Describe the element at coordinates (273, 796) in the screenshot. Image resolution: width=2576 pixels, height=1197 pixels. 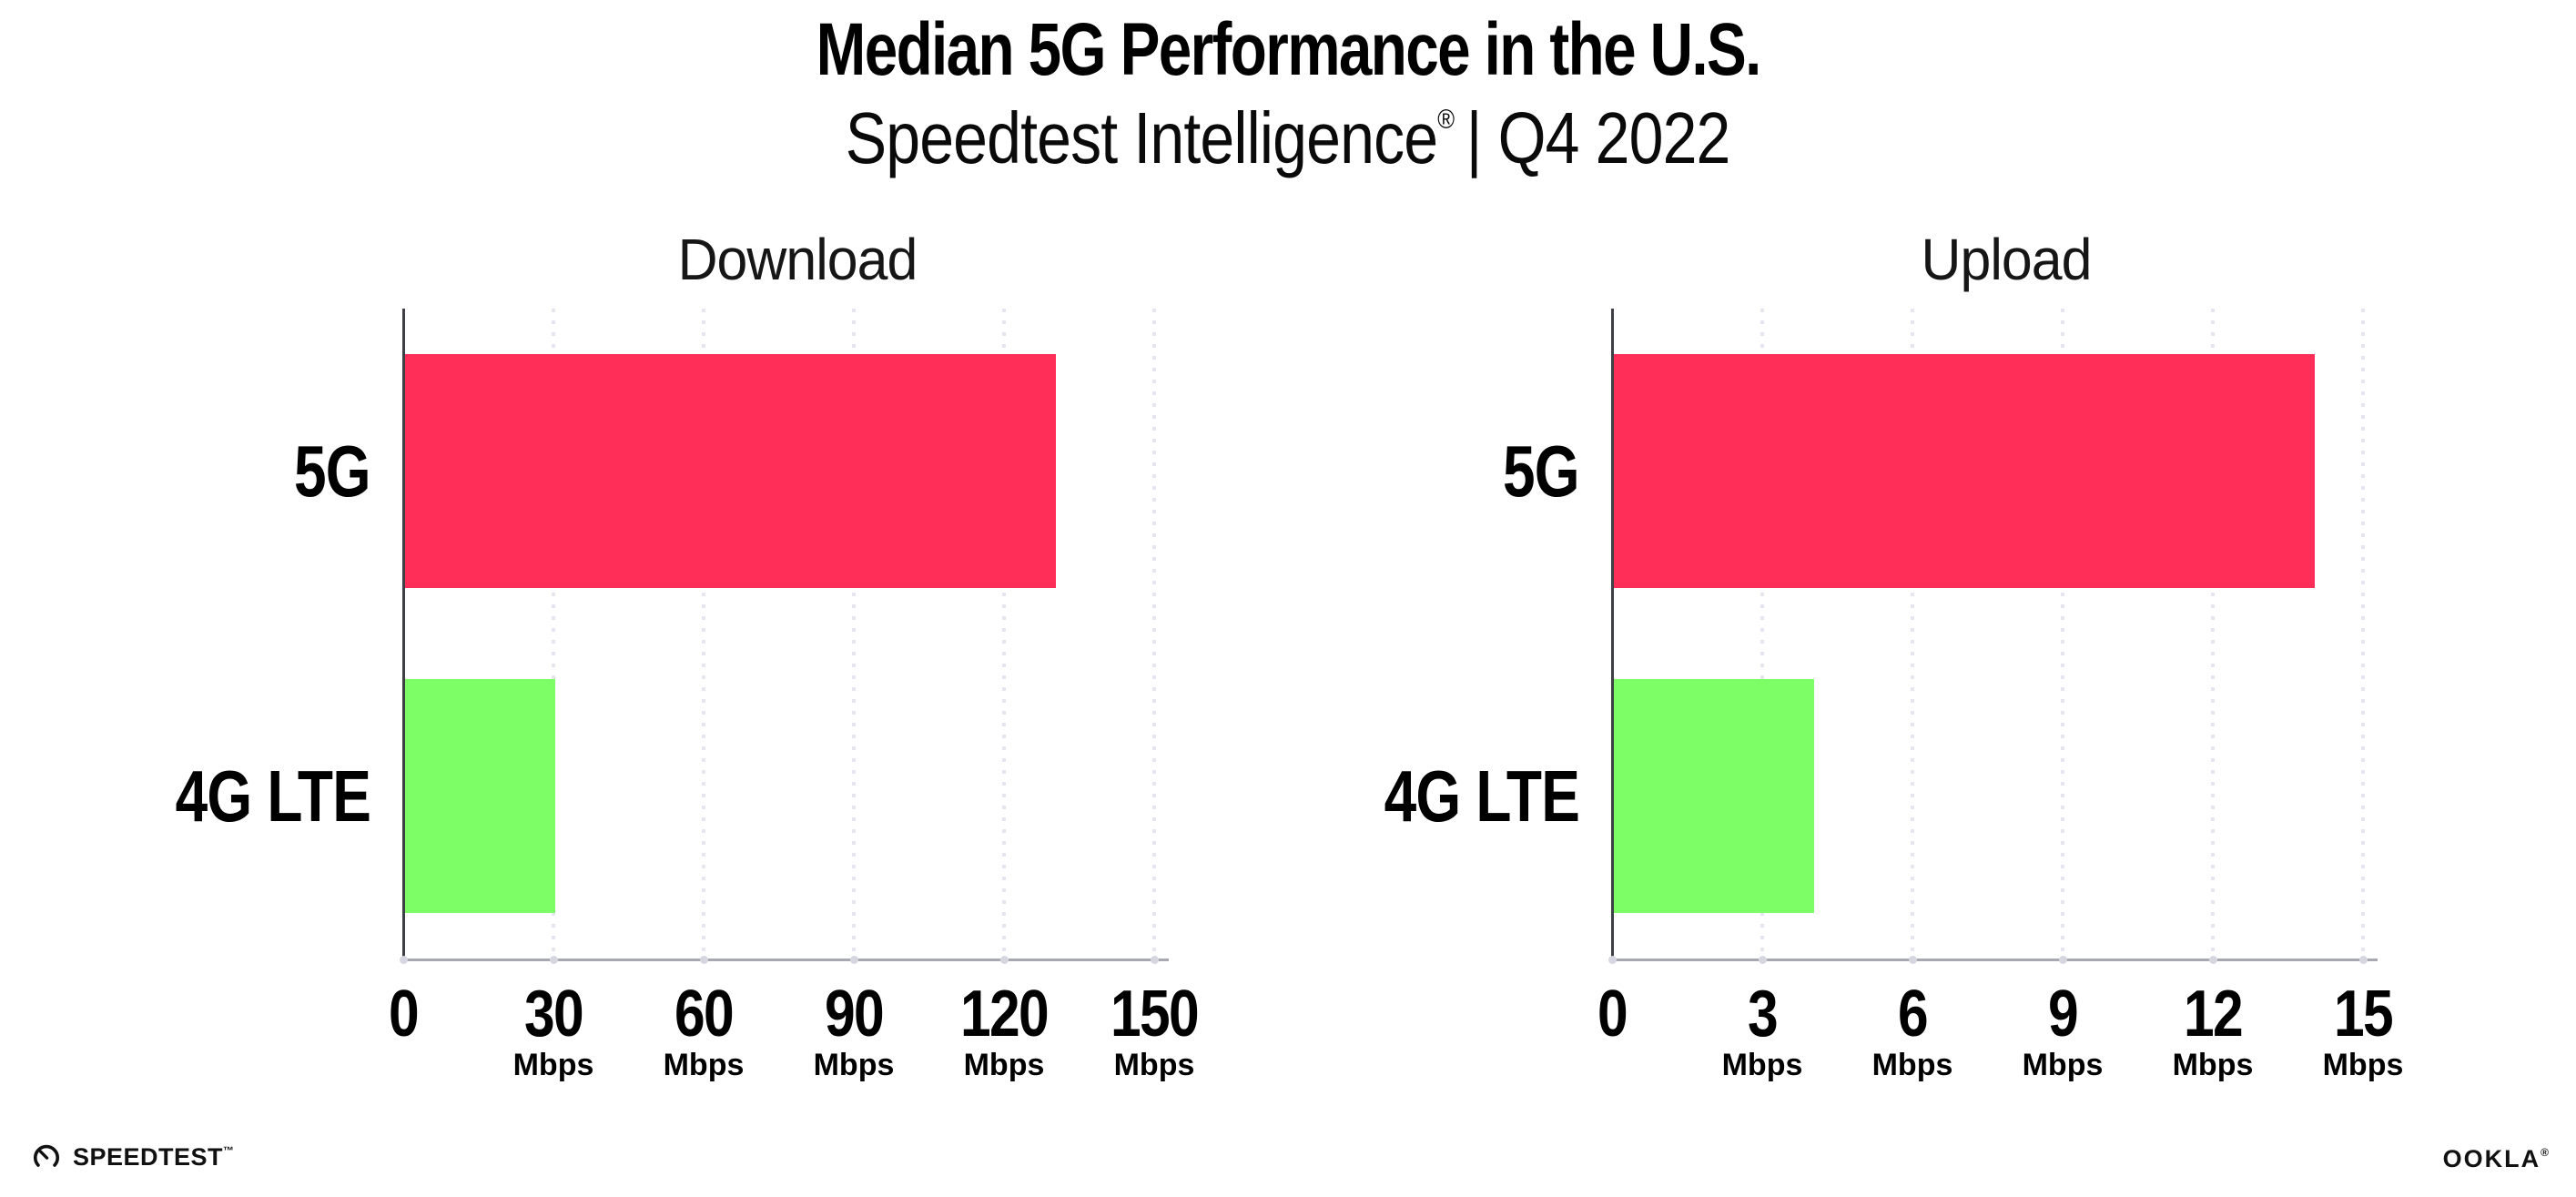
I see `category-label-4g-lte-download: 4G LTE` at that location.